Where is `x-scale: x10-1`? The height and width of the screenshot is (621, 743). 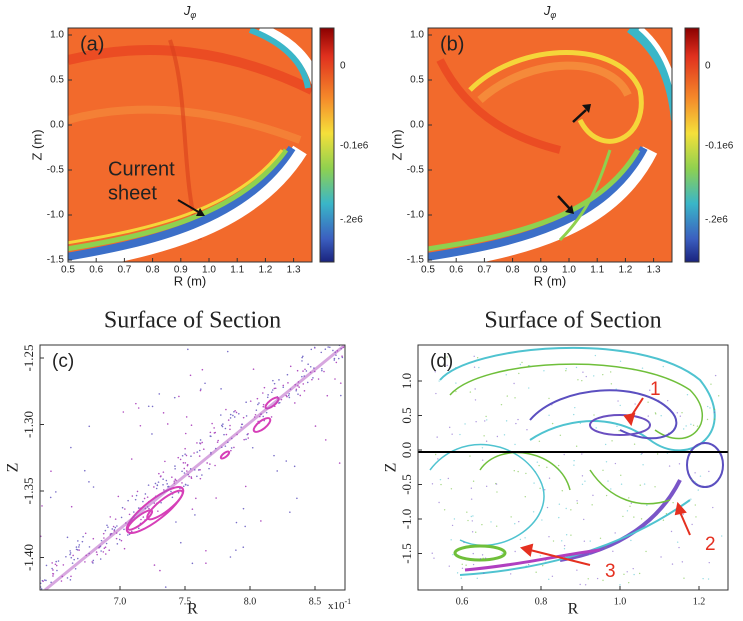 x-scale: x10-1 is located at coordinates (339, 604).